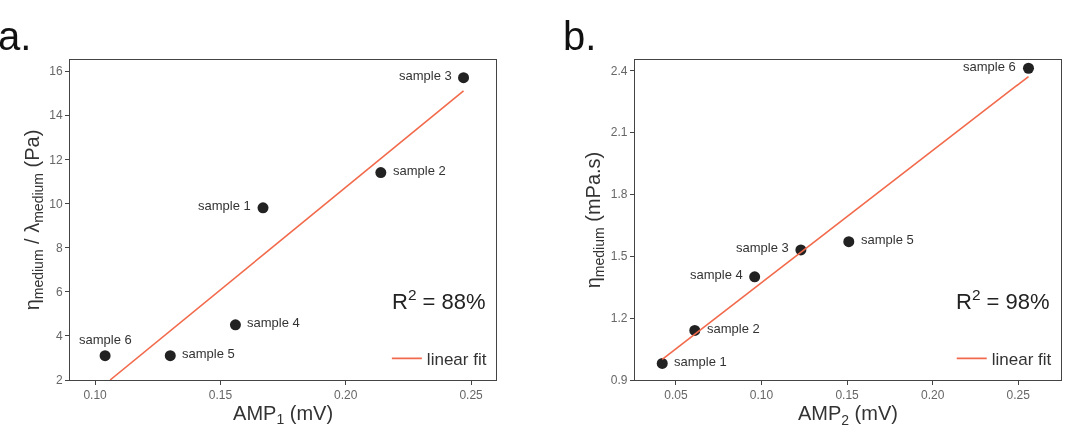 This screenshot has width=1081, height=435. What do you see at coordinates (56, 159) in the screenshot?
I see `y-tick-label: 12` at bounding box center [56, 159].